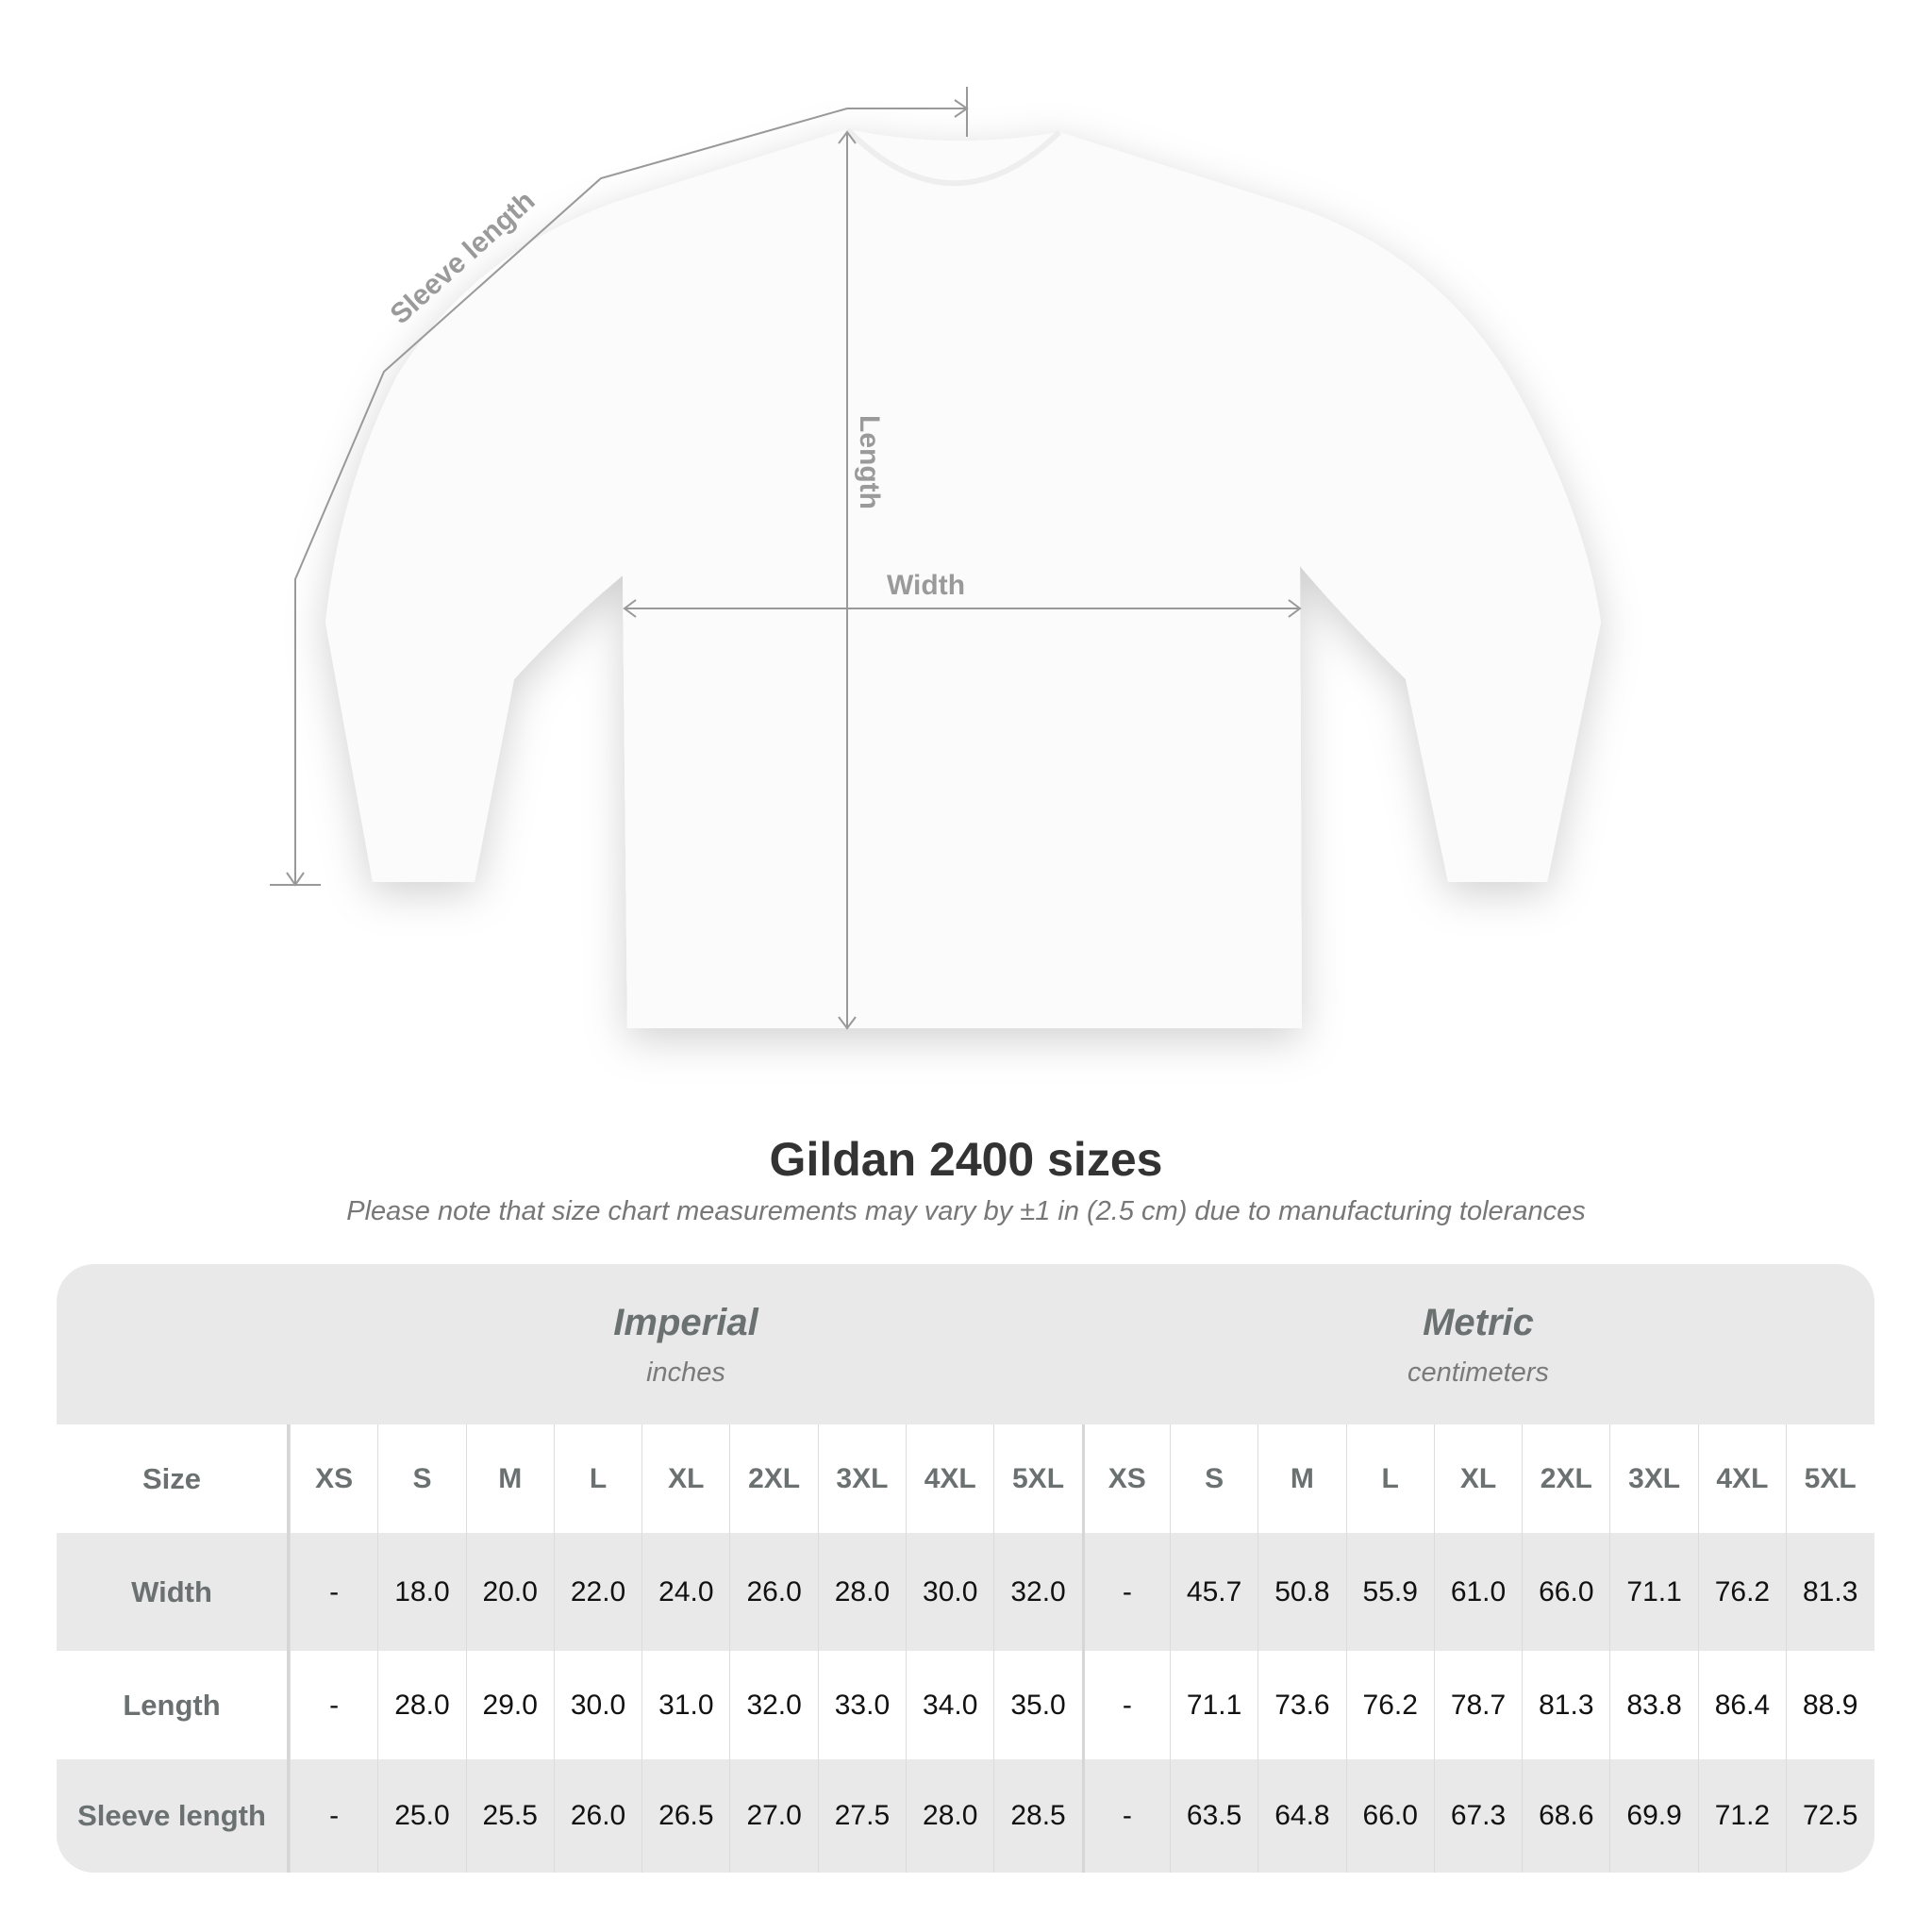 The width and height of the screenshot is (1932, 1932). What do you see at coordinates (597, 1592) in the screenshot?
I see `imperial-value-cell: 22.0` at bounding box center [597, 1592].